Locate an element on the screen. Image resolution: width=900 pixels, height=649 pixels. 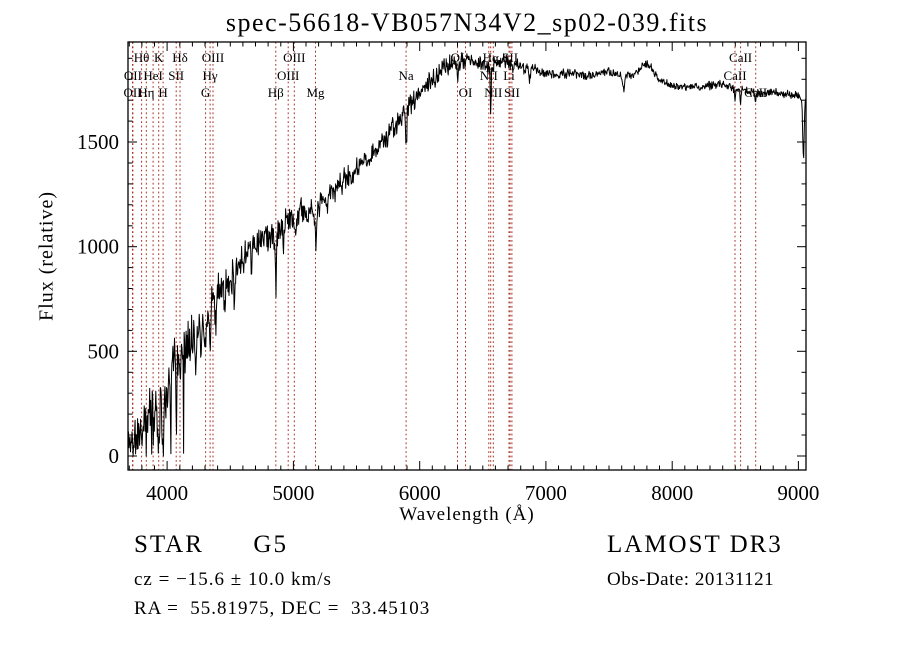
object-class-label: STAR G5 is located at coordinates (211, 544).